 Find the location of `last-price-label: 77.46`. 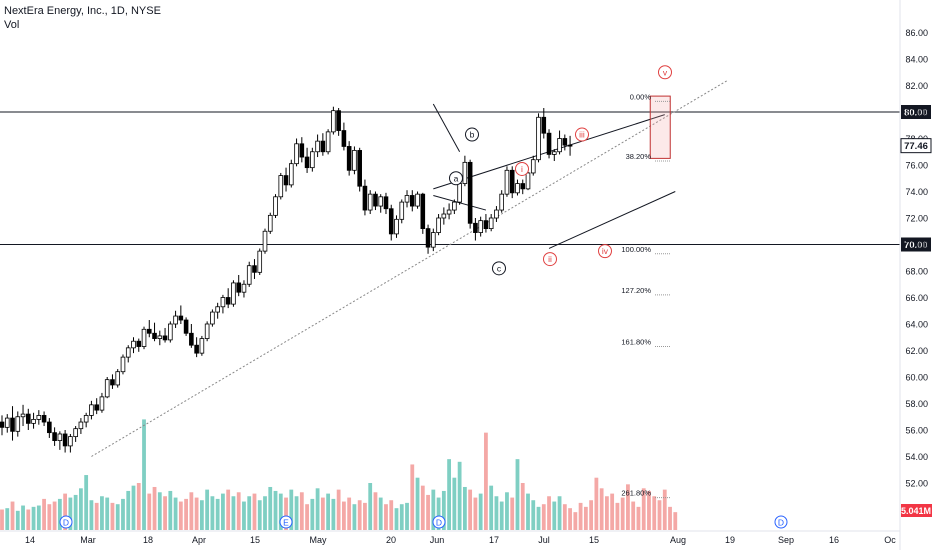

last-price-label: 77.46 is located at coordinates (916, 146).